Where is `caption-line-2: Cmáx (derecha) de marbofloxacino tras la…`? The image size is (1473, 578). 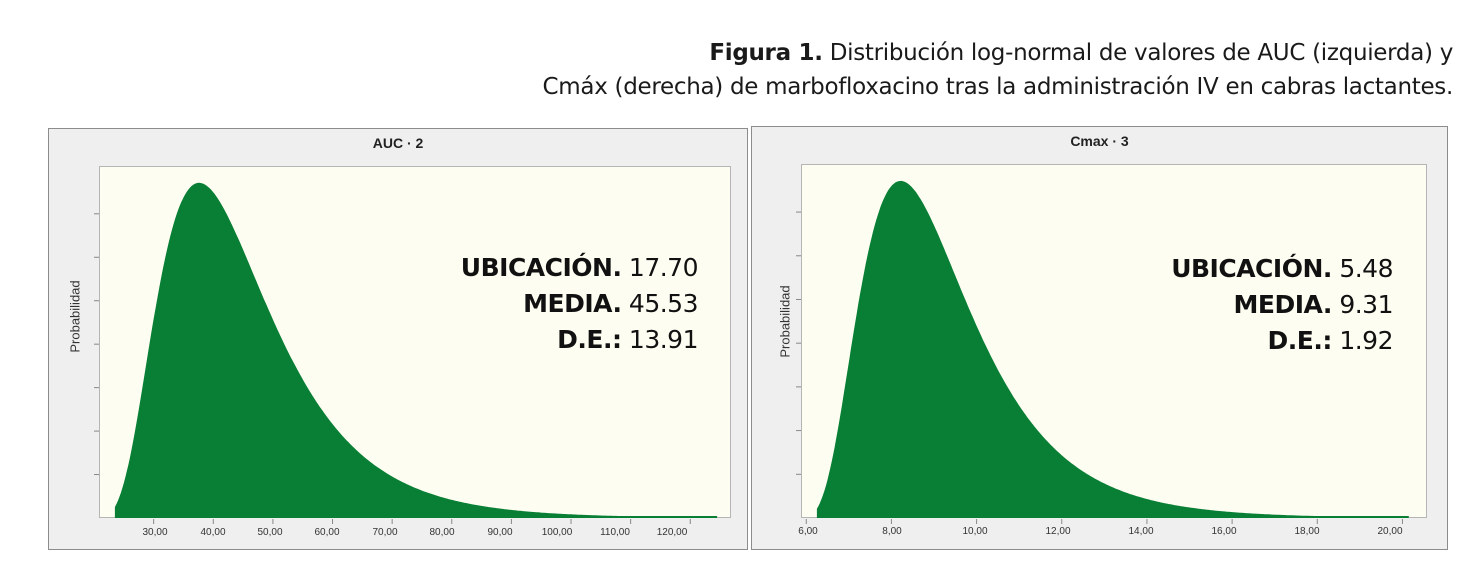
caption-line-2: Cmáx (derecha) de marbofloxacino tras la… is located at coordinates (998, 87).